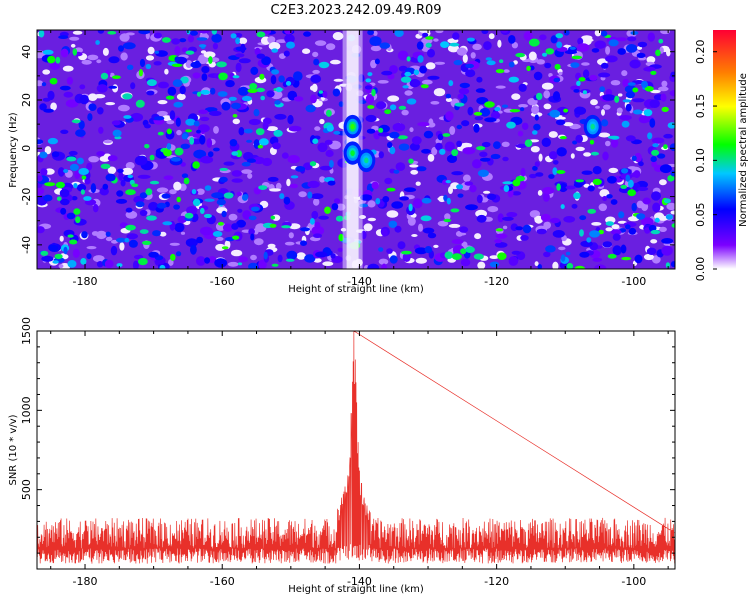 The image size is (750, 600). What do you see at coordinates (700, 51) in the screenshot?
I see `colorbar-tick-label: 0.20` at bounding box center [700, 51].